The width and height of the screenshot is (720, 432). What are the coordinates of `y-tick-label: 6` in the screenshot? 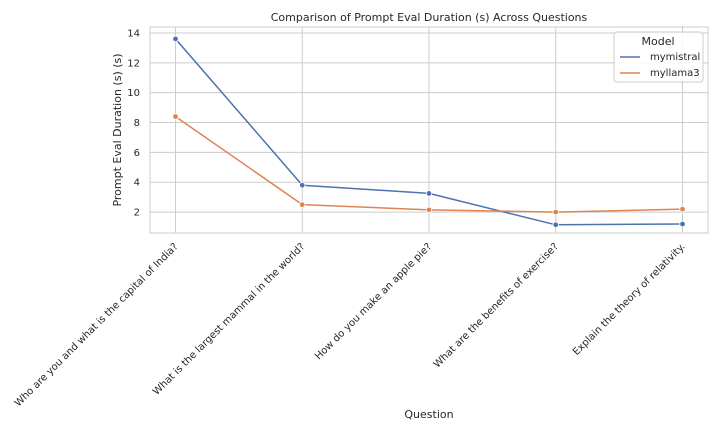 It's located at (137, 153).